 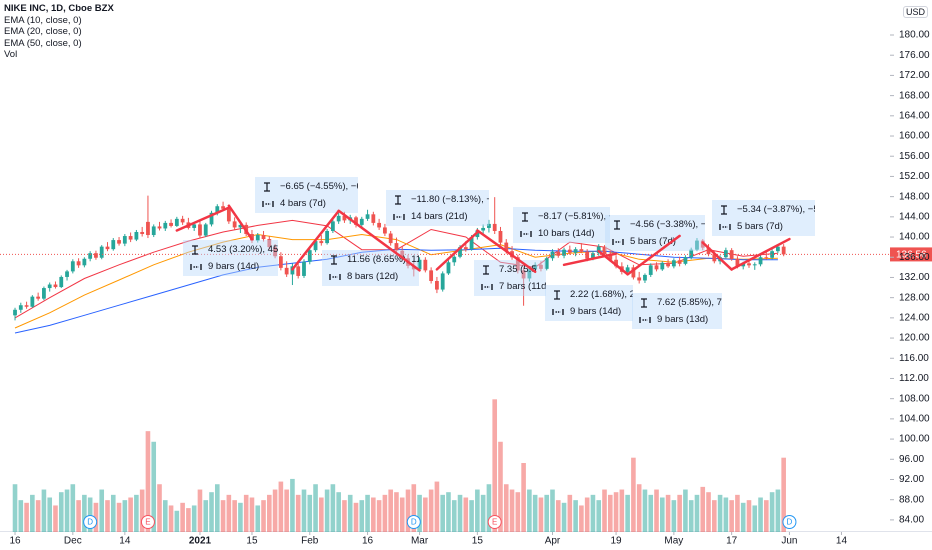 What do you see at coordinates (914, 196) in the screenshot?
I see `y-tick-label: 148.00` at bounding box center [914, 196].